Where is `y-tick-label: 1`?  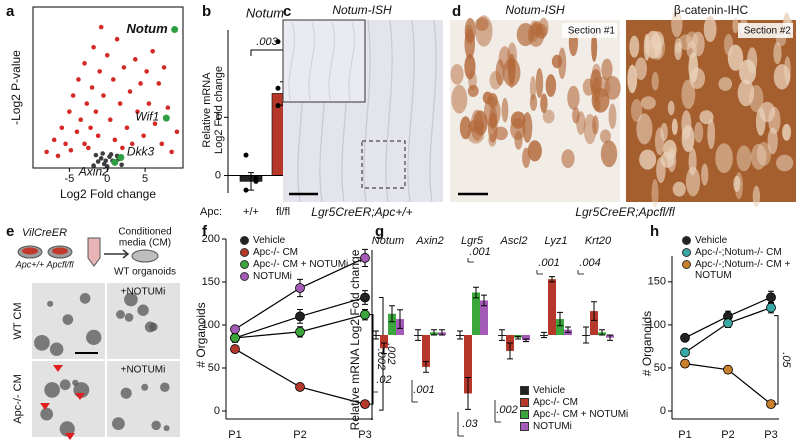
y-tick-label: 1 is located at coordinates (218, 117).